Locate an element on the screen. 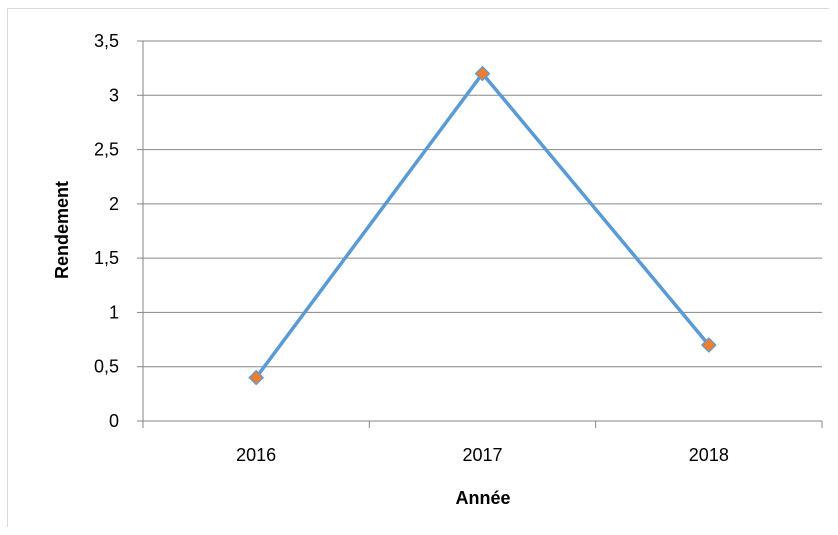  y-tick-label: 3,5 is located at coordinates (106, 41).